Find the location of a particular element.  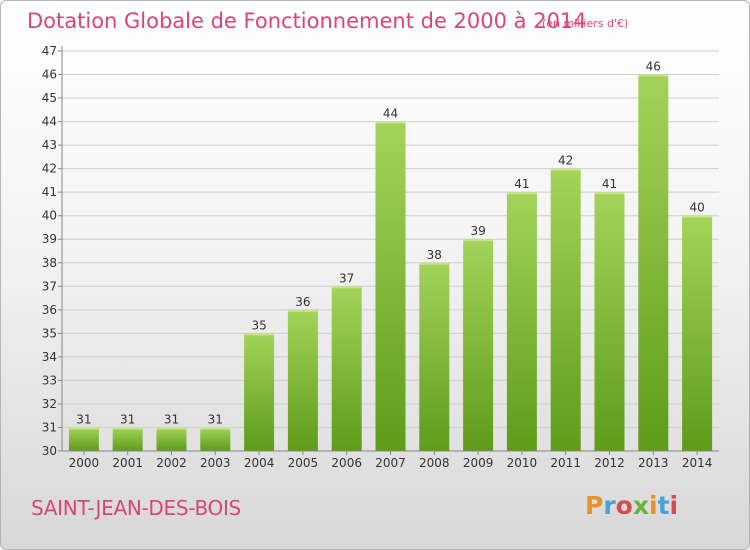

brand-letter: o is located at coordinates (624, 505).